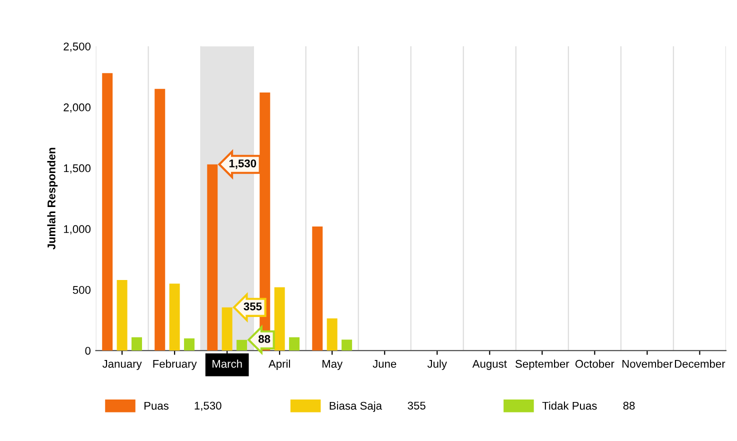  What do you see at coordinates (384, 364) in the screenshot?
I see `x-tick-label: June` at bounding box center [384, 364].